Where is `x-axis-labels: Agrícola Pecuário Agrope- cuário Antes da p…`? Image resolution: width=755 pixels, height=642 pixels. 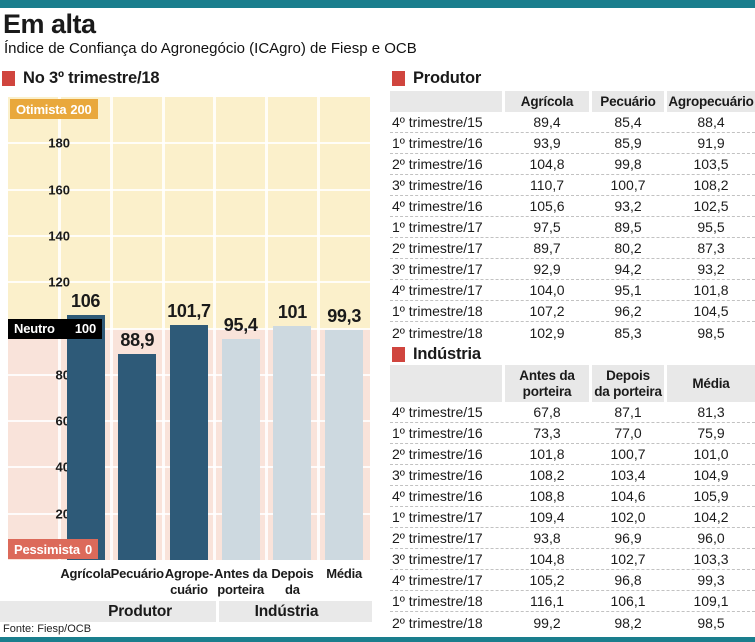
x-axis-labels: Agrícola Pecuário Agrope- cuário Antes da p… is located at coordinates (189, 588).